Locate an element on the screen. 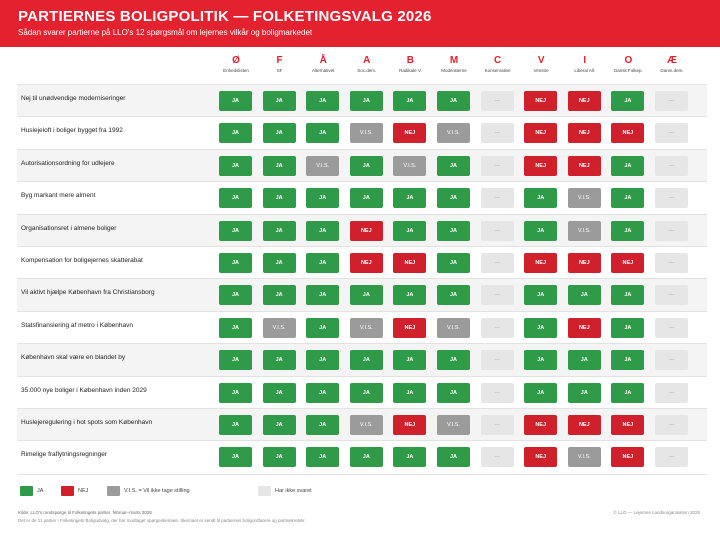 The height and width of the screenshot is (534, 720). party-name: Alternativet is located at coordinates (323, 70).